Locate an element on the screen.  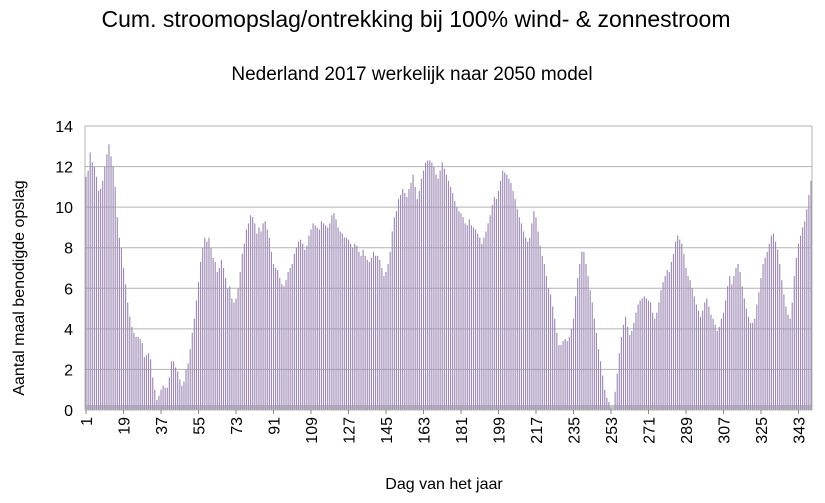
y-tick-label: 12 is located at coordinates (64, 168).